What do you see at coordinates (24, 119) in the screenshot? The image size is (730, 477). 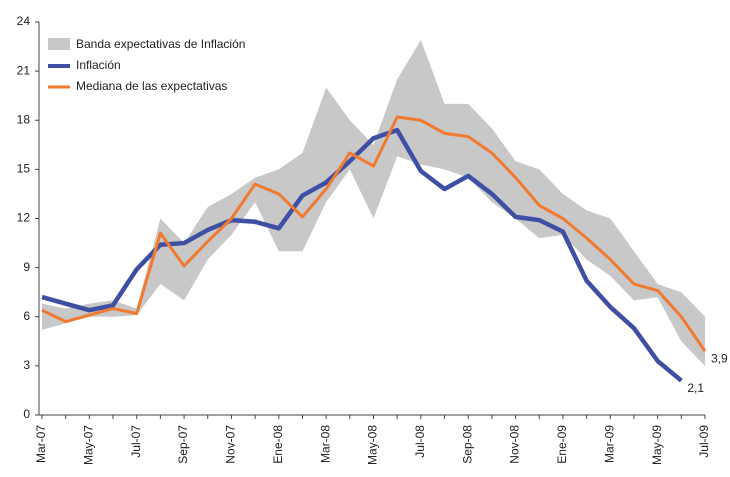 I see `y-tick-label: 18` at bounding box center [24, 119].